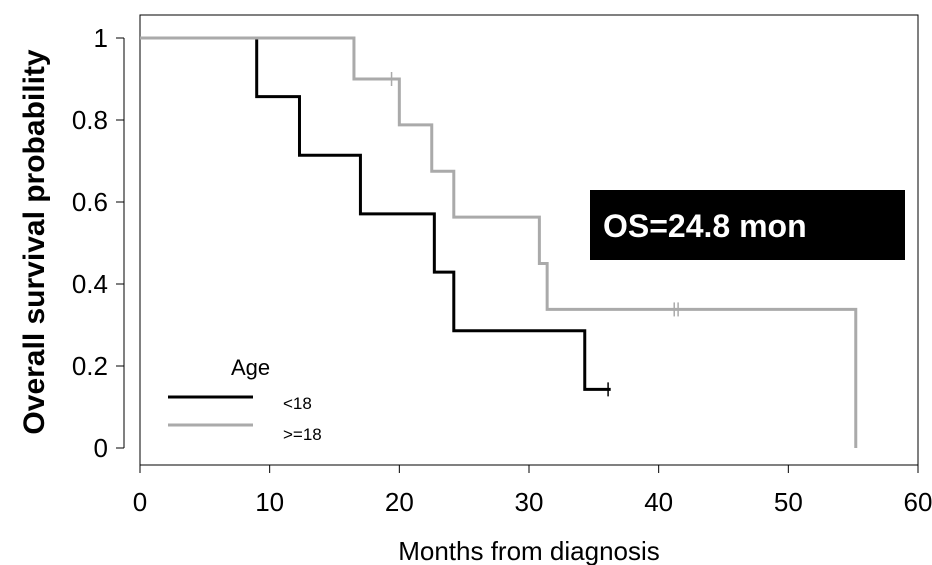  I want to click on legend-label-18-and-over: >=18, so click(302, 434).